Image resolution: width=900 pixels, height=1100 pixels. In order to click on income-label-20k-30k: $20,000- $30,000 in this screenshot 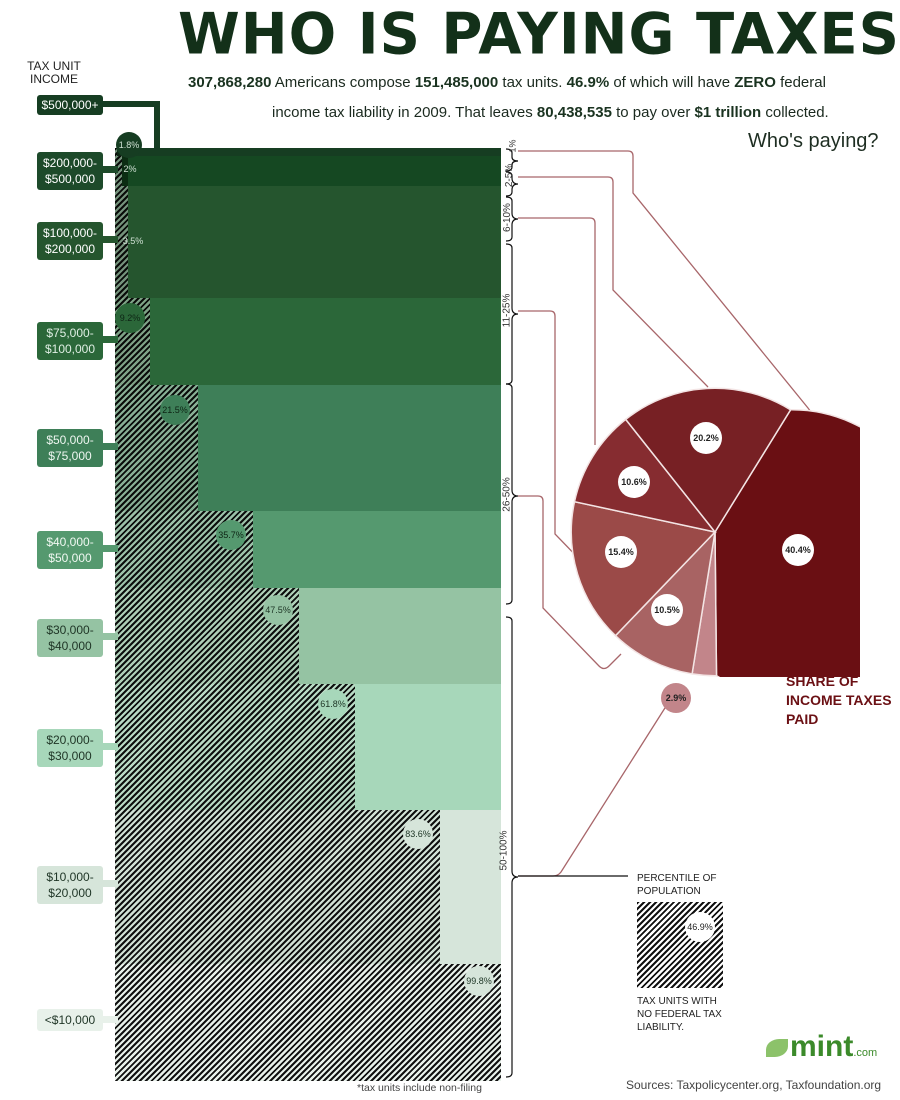, I will do `click(70, 748)`.